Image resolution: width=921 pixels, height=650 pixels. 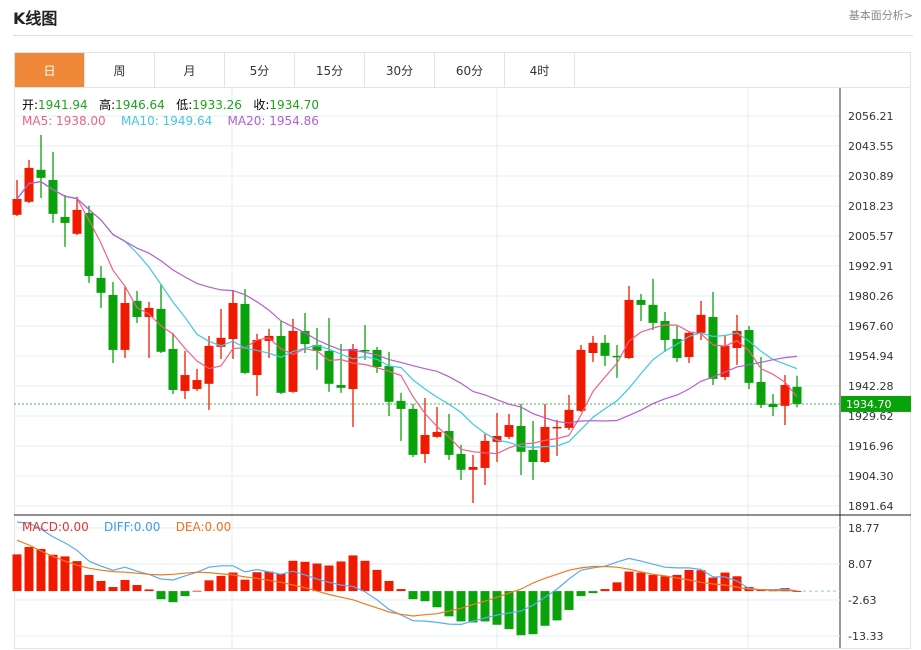 I want to click on macd-value: MACD:0.00, so click(x=55, y=527).